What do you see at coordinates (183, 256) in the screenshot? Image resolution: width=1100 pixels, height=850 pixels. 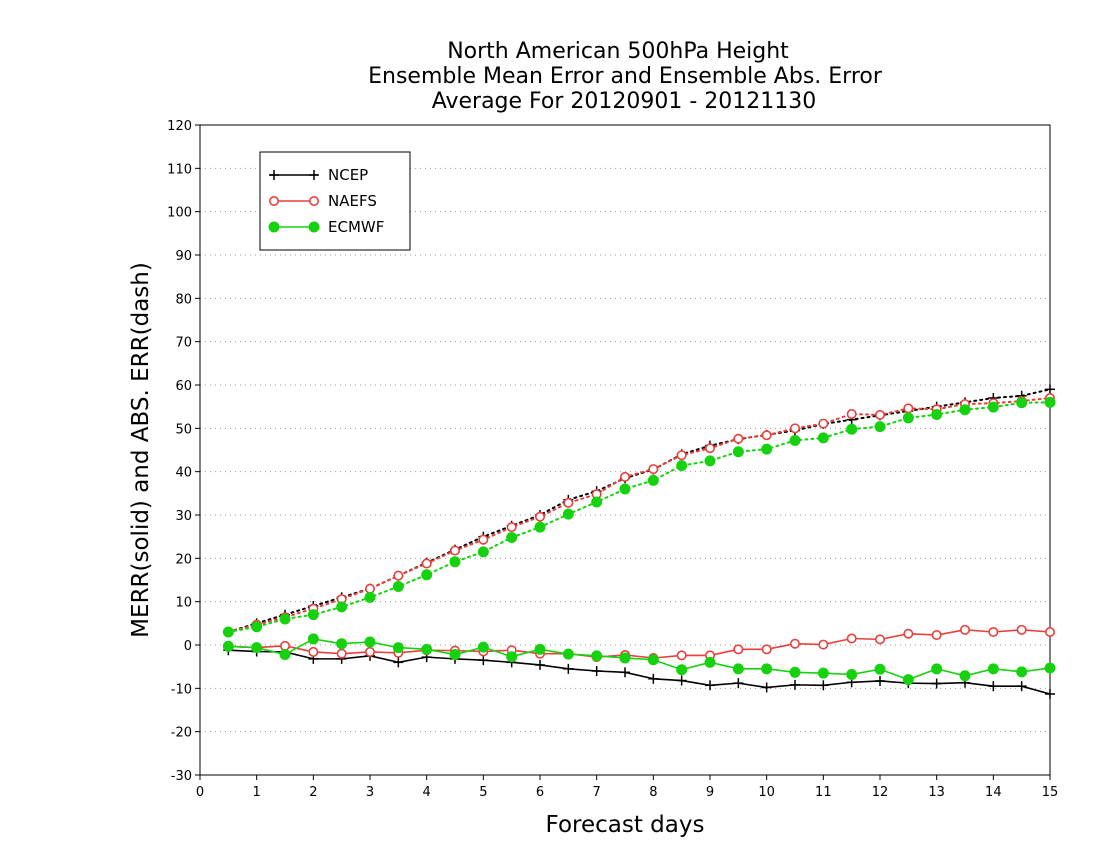 I see `y-tick-label: 90` at bounding box center [183, 256].